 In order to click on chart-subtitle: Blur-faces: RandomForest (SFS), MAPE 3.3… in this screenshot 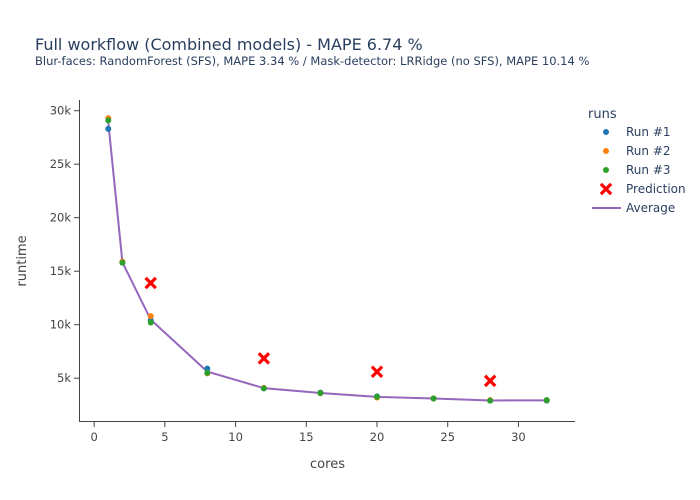, I will do `click(312, 61)`.